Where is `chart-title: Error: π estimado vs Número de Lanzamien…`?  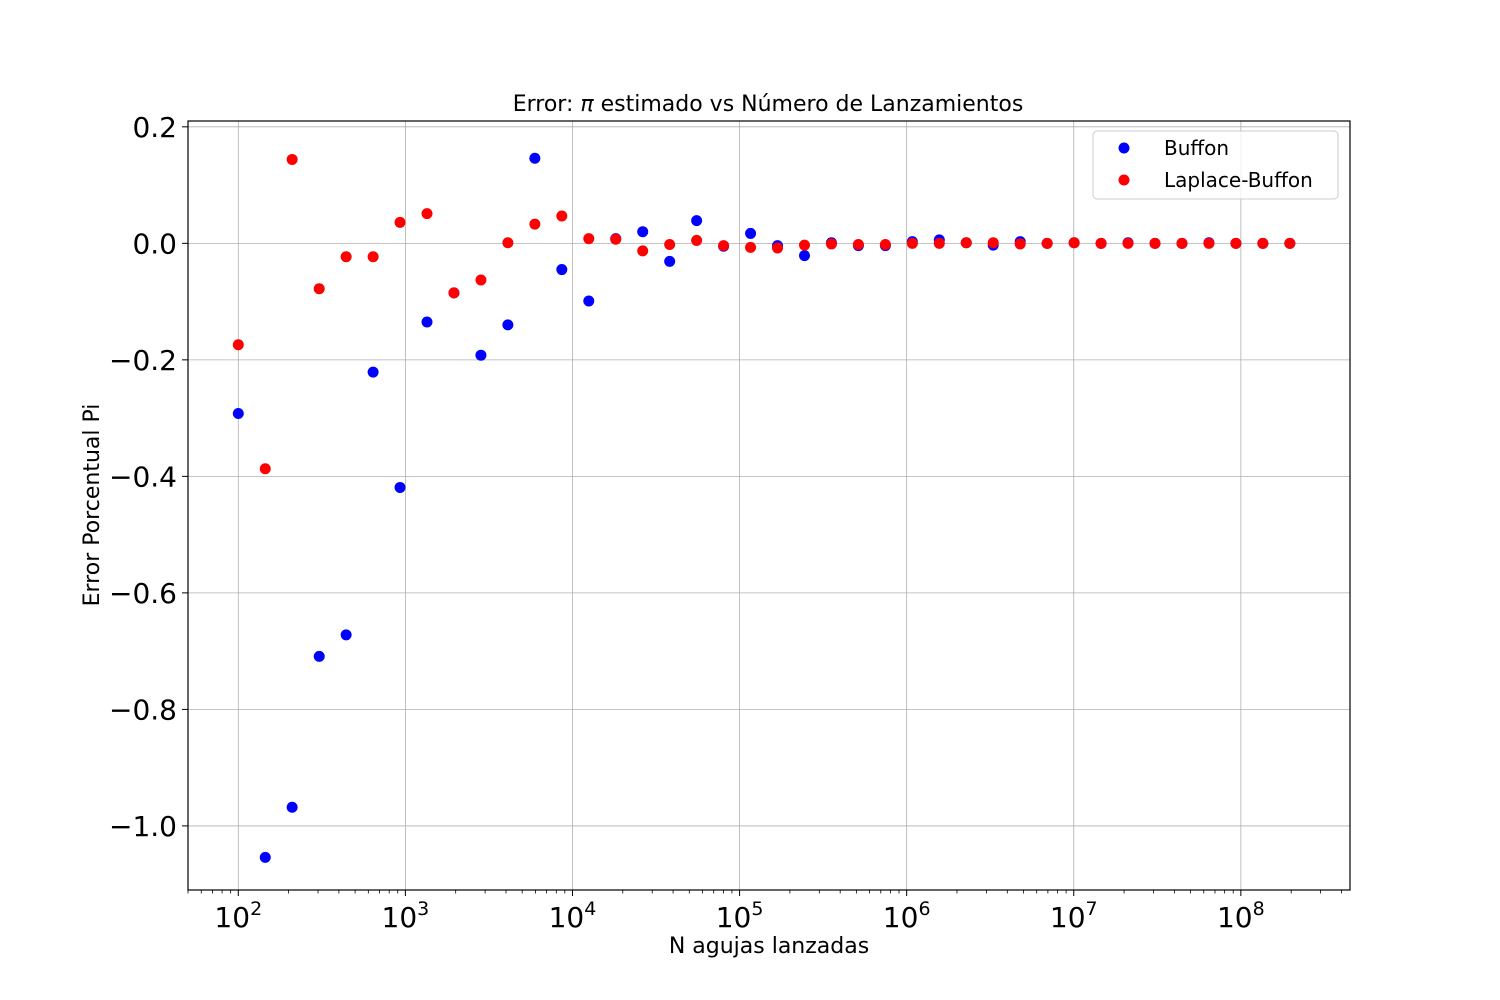 chart-title: Error: π estimado vs Número de Lanzamien… is located at coordinates (768, 104).